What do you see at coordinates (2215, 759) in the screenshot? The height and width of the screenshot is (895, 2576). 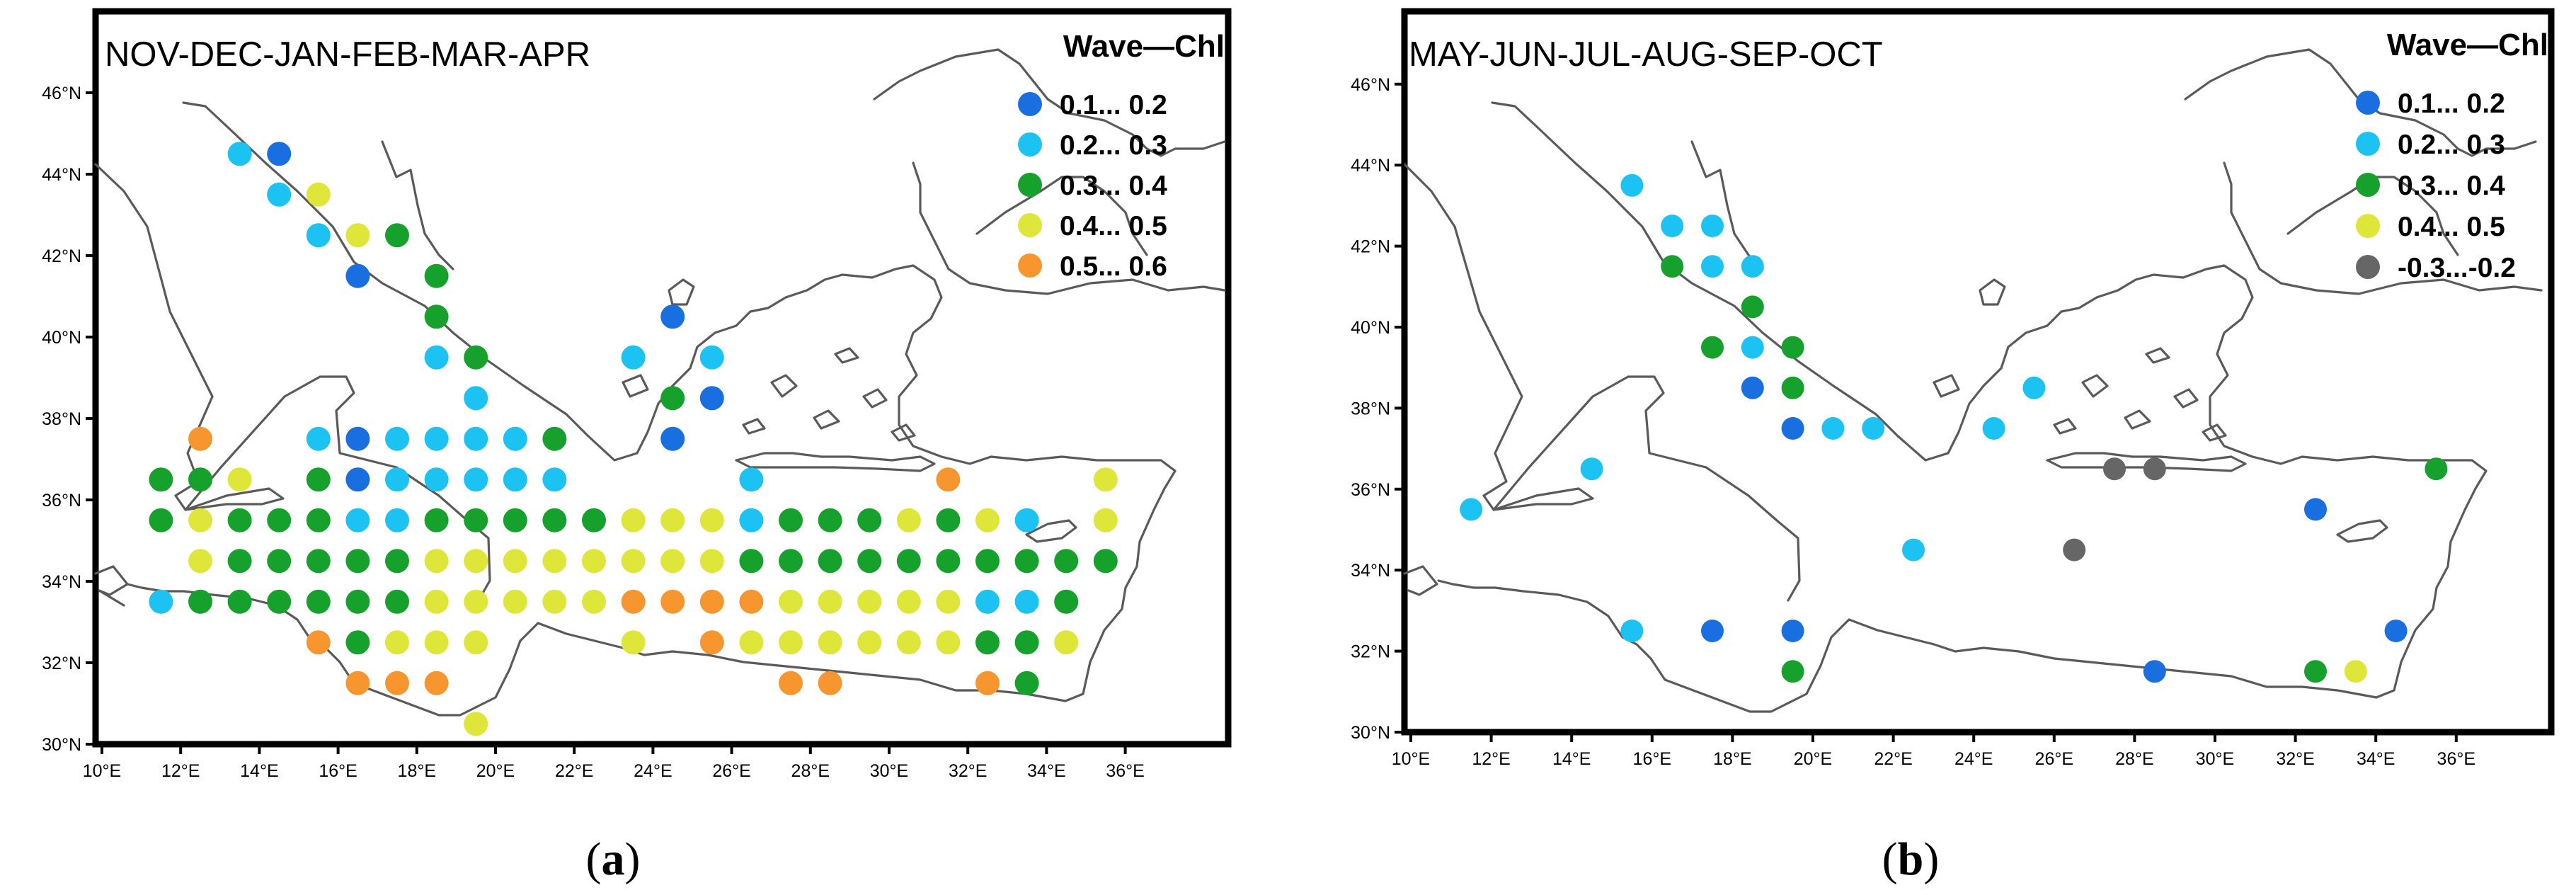 I see `x-tick-label: 30°E` at bounding box center [2215, 759].